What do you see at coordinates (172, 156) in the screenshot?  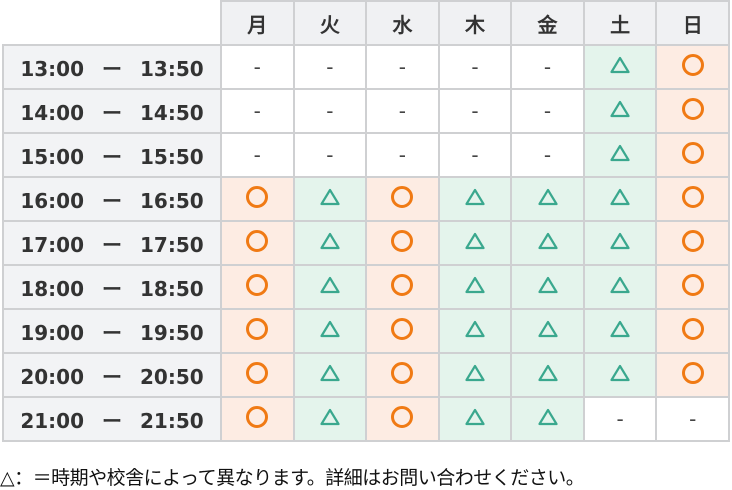 I see `end-time: 15:50` at bounding box center [172, 156].